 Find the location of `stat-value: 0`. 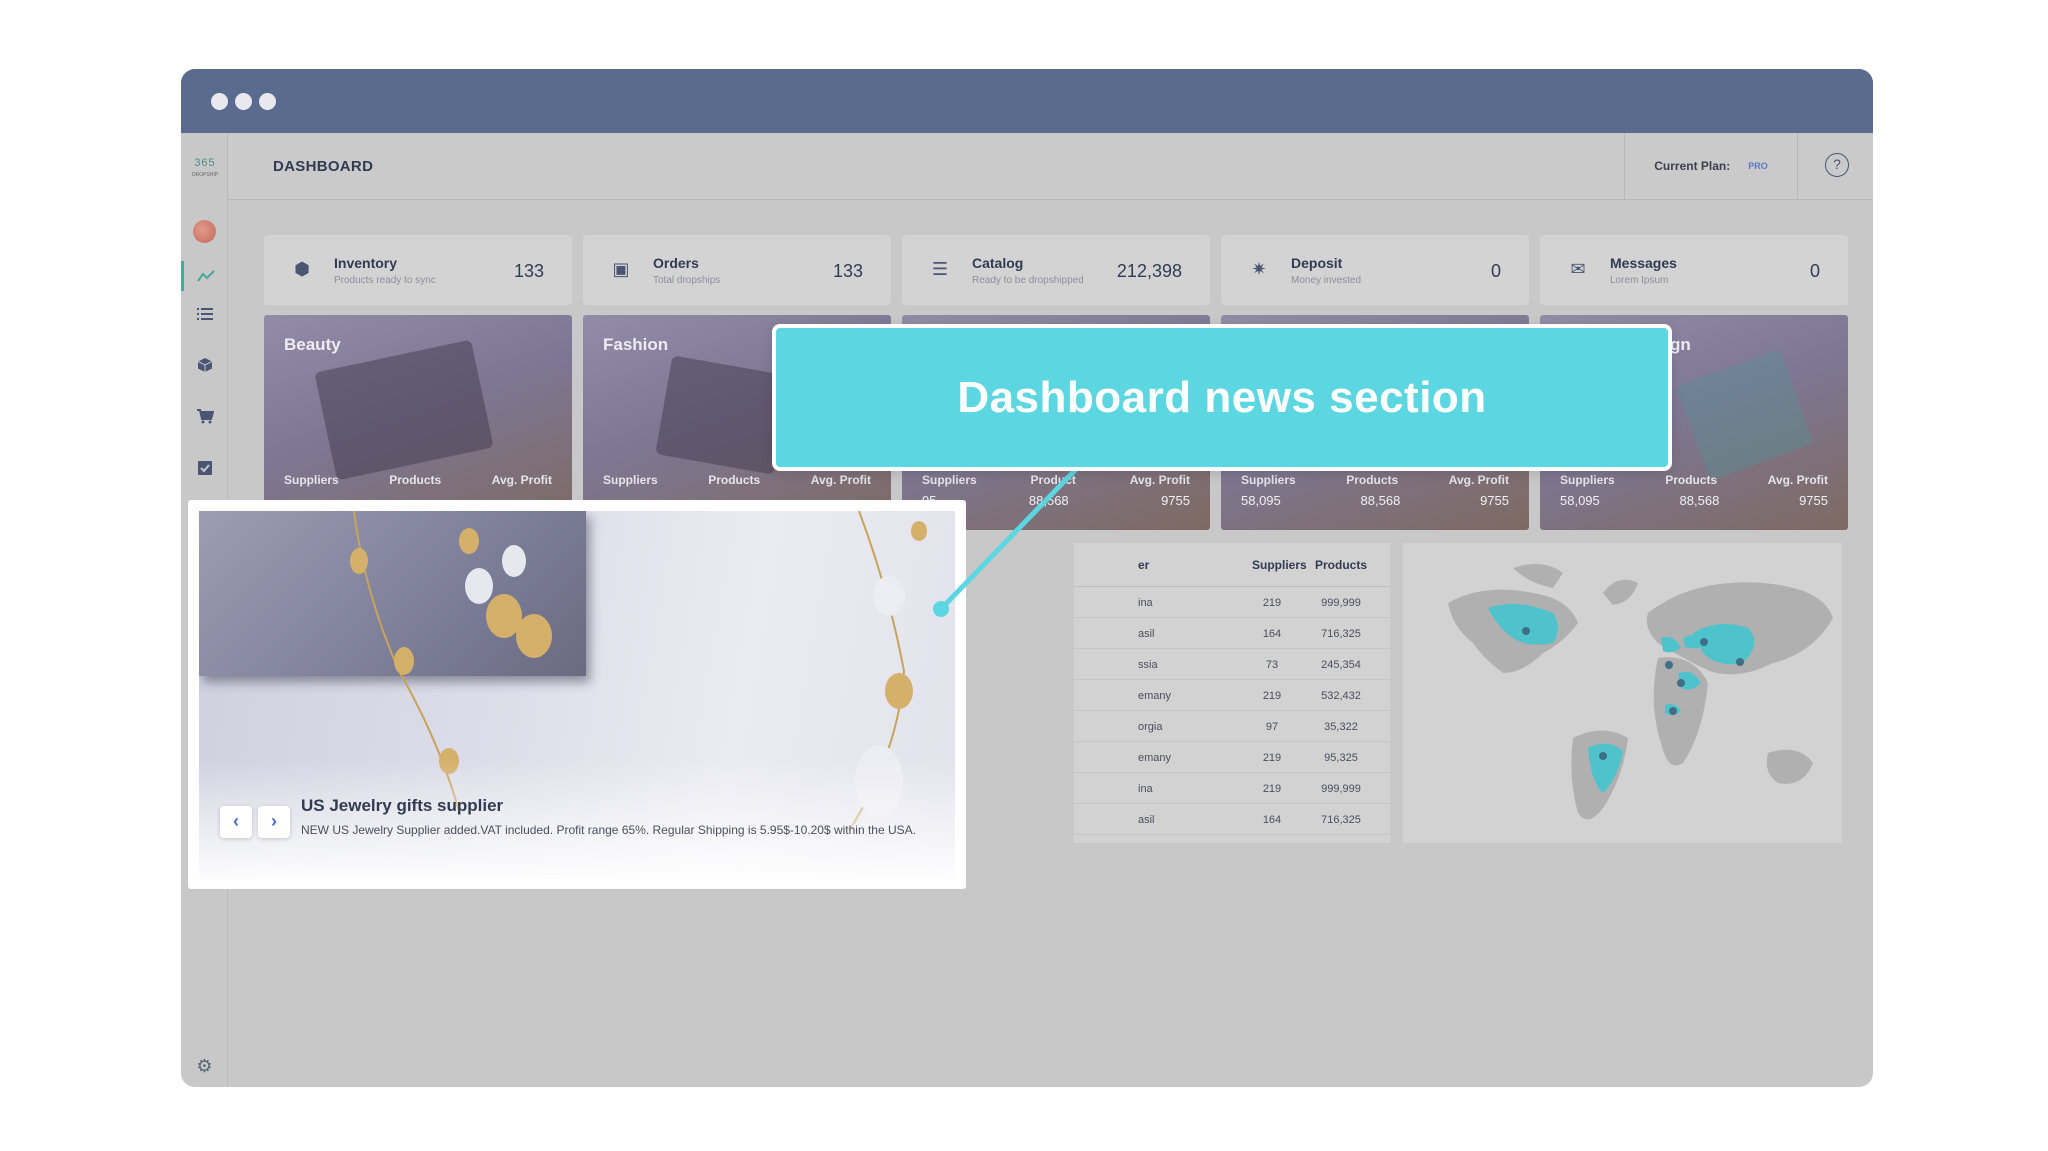

stat-value: 0 is located at coordinates (1495, 271).